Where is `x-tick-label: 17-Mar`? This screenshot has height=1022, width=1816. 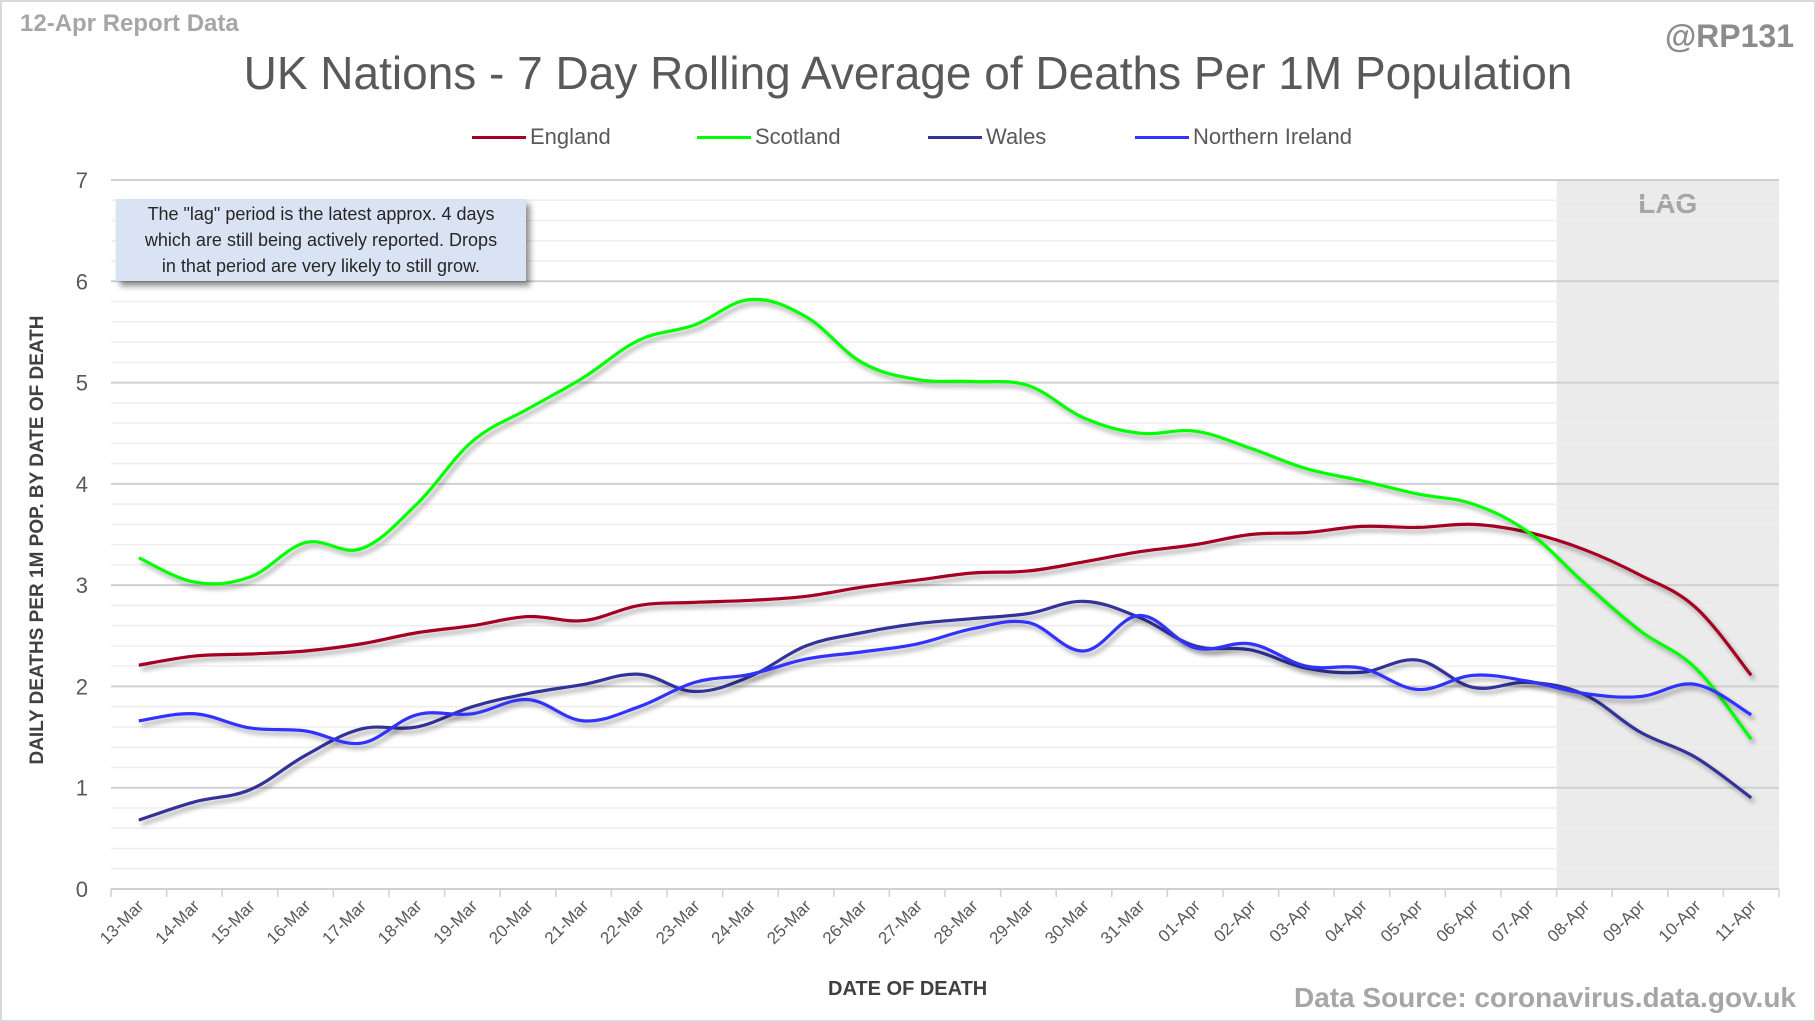 x-tick-label: 17-Mar is located at coordinates (345, 922).